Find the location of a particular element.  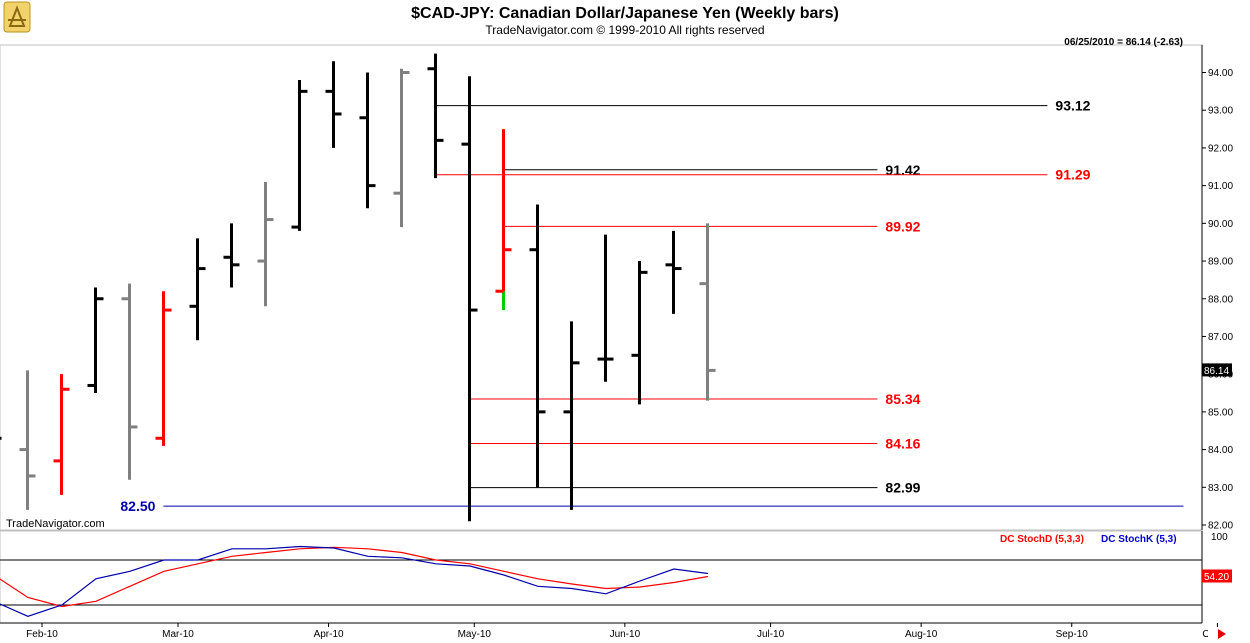

level-label: 91.29 is located at coordinates (1072, 175).